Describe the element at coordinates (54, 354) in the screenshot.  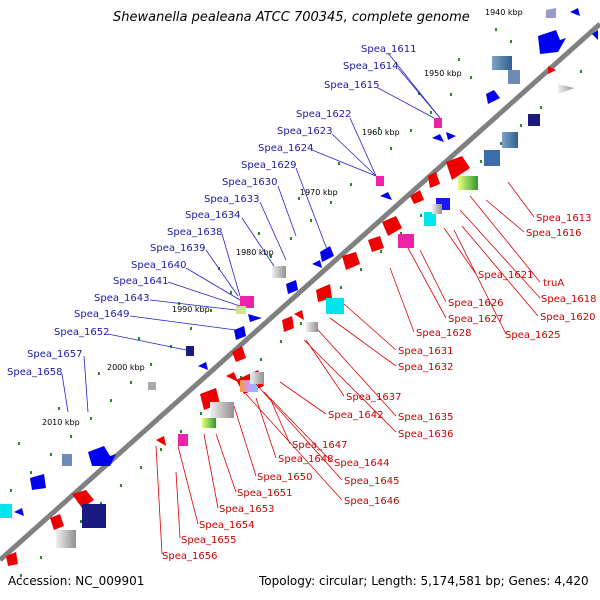
I see `gene-label: Spea_1657` at that location.